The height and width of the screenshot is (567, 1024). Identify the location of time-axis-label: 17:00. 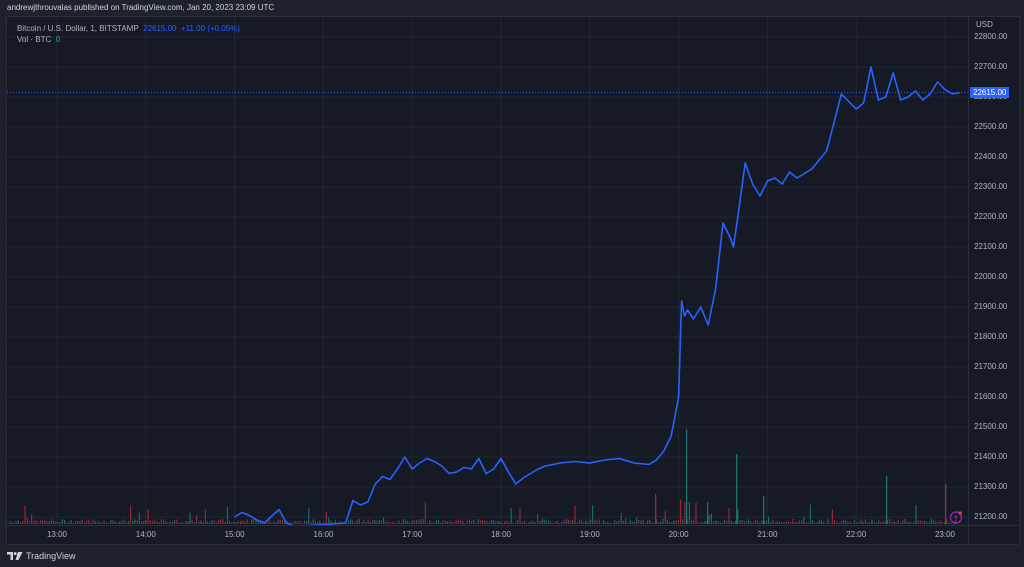
(412, 534).